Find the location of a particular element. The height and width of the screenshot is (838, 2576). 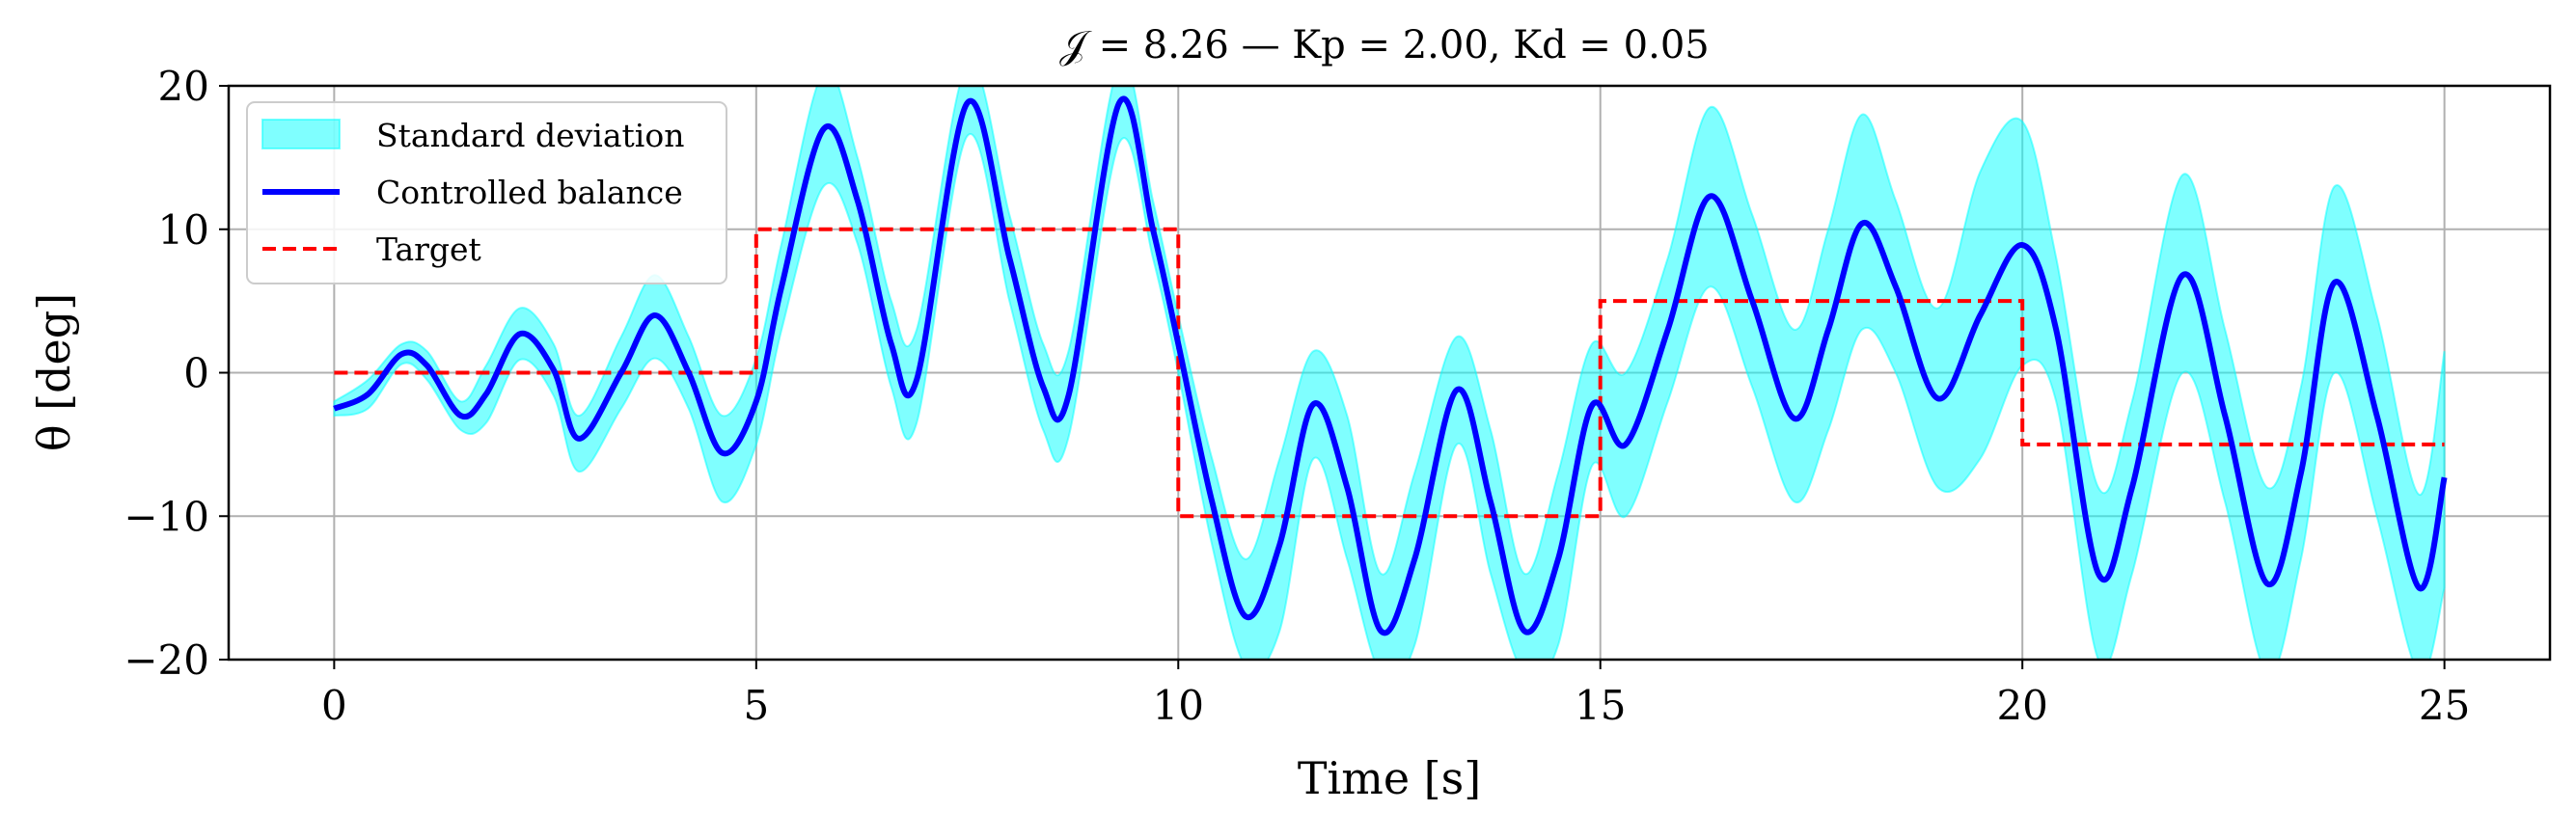

x-tick-label-2: 10 is located at coordinates (1179, 705).